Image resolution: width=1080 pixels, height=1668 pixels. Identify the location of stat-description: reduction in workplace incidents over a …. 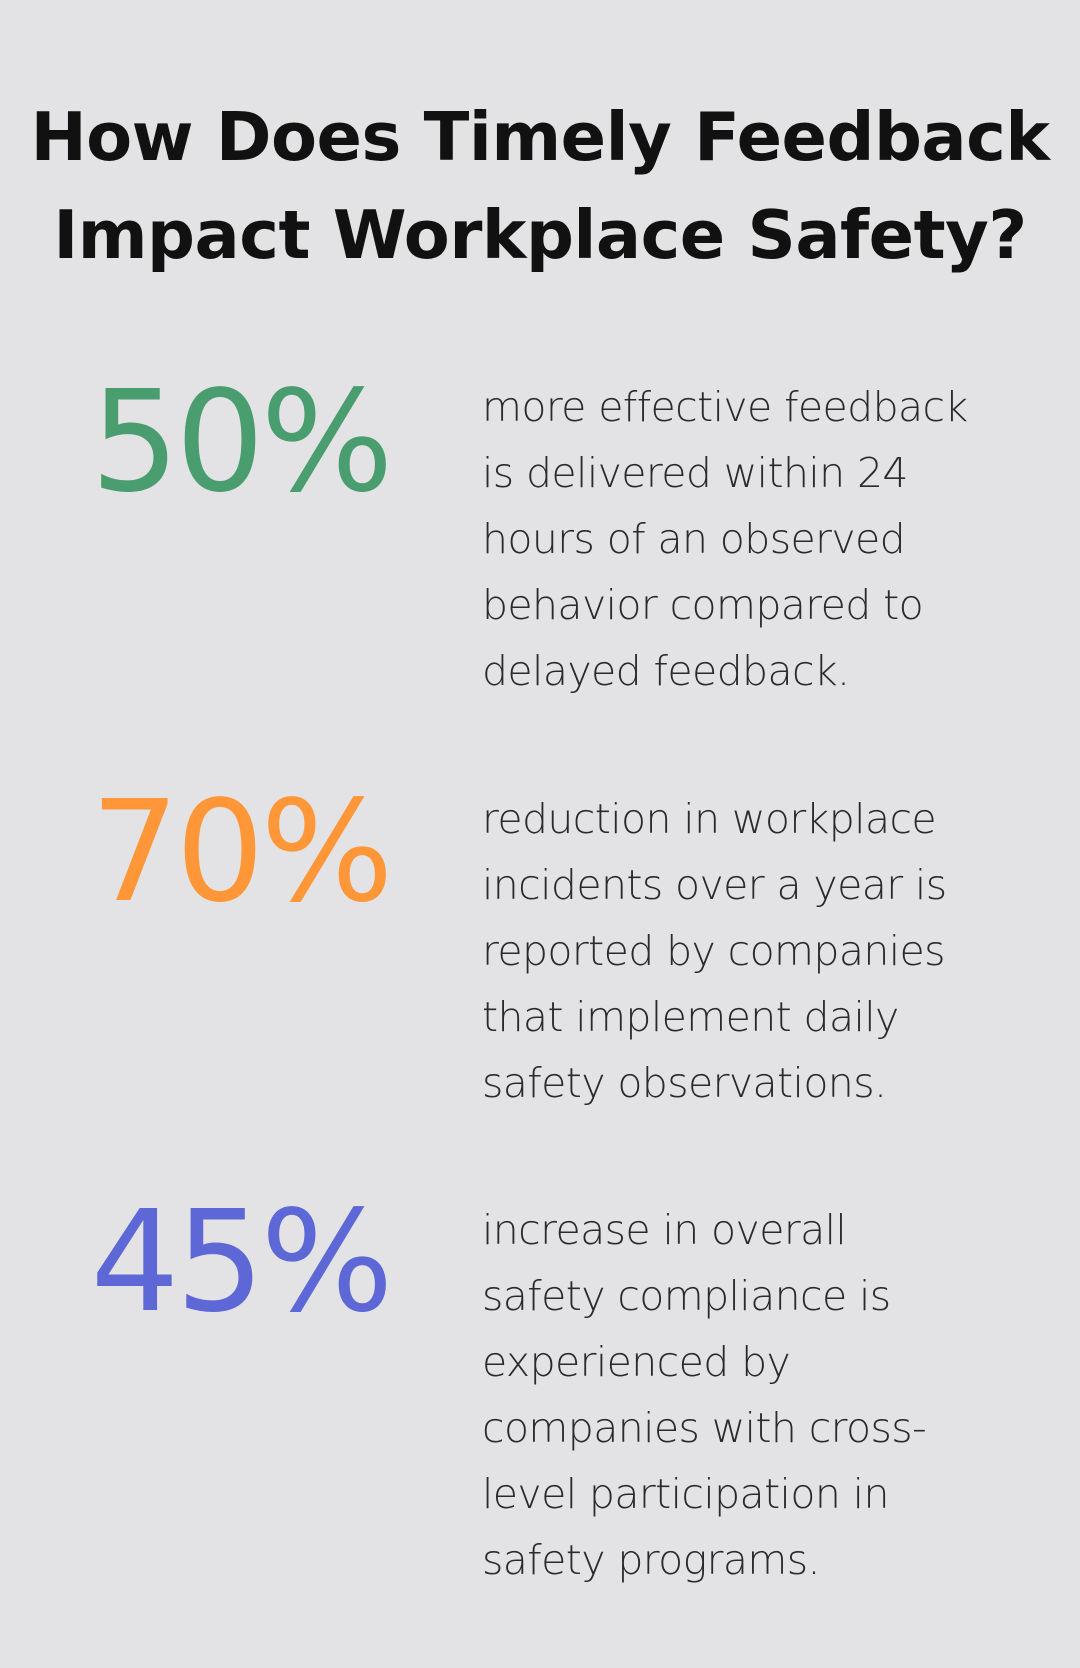
(714, 951).